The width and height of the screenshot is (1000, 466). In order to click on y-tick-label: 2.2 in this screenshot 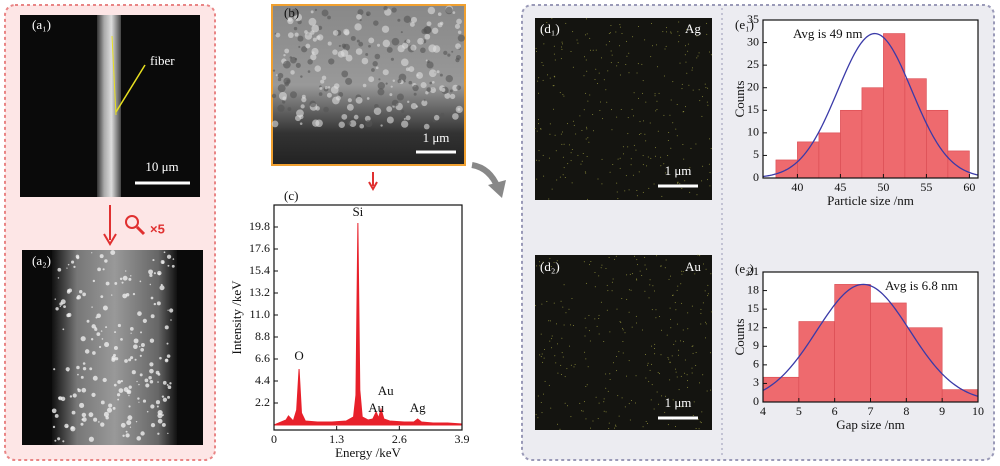, I will do `click(262, 402)`.